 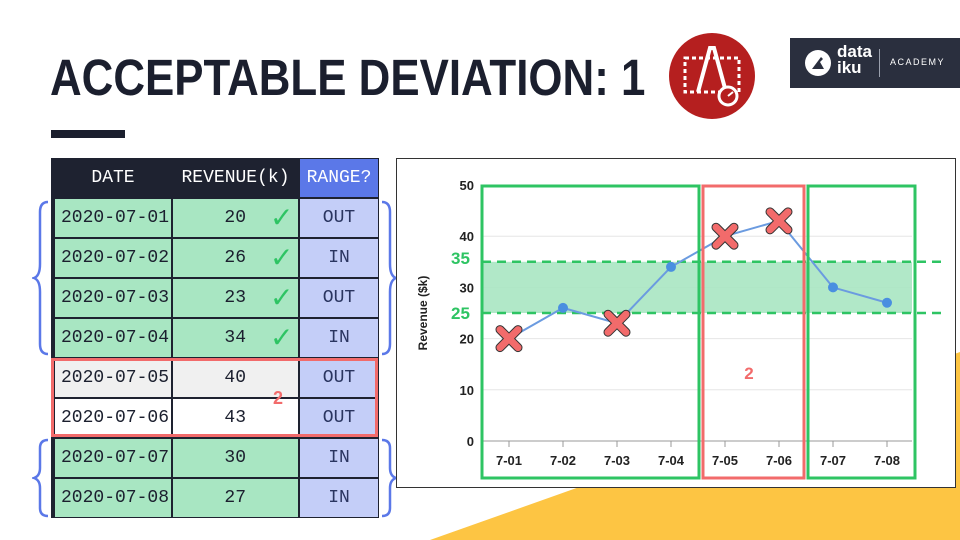 I want to click on y-tick-label: 0, so click(x=470, y=441).